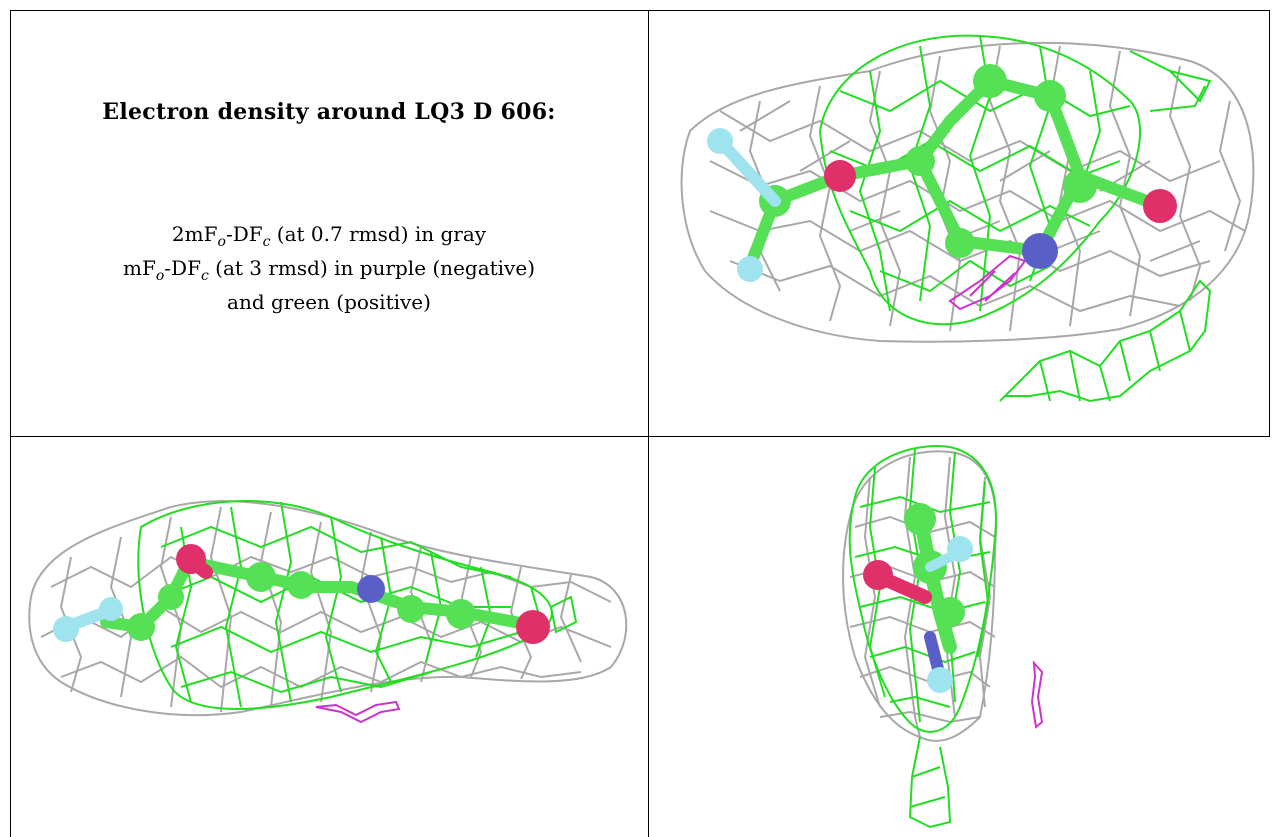 Image resolution: width=1276 pixels, height=837 pixels. What do you see at coordinates (329, 236) in the screenshot?
I see `legend-line-2fofc: 2mFo-DFc (at 0.7 rmsd) in gray` at bounding box center [329, 236].